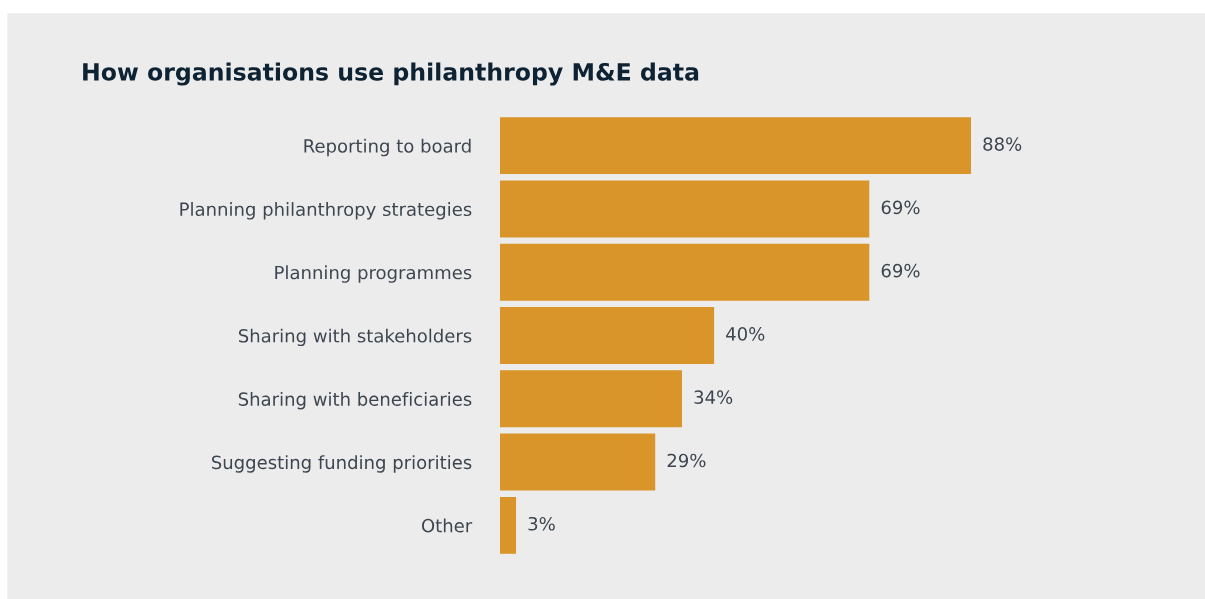  What do you see at coordinates (686, 460) in the screenshot?
I see `data-label: 29%` at bounding box center [686, 460].